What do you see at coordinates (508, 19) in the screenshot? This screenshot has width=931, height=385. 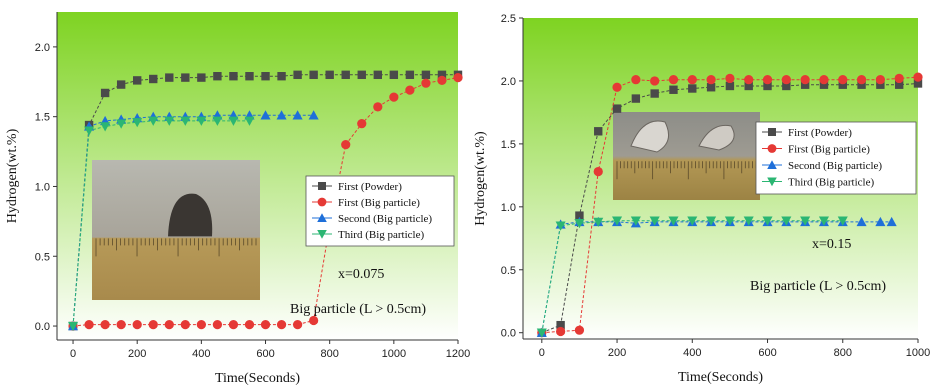 I see `y-tick-label: 2.5` at bounding box center [508, 19].